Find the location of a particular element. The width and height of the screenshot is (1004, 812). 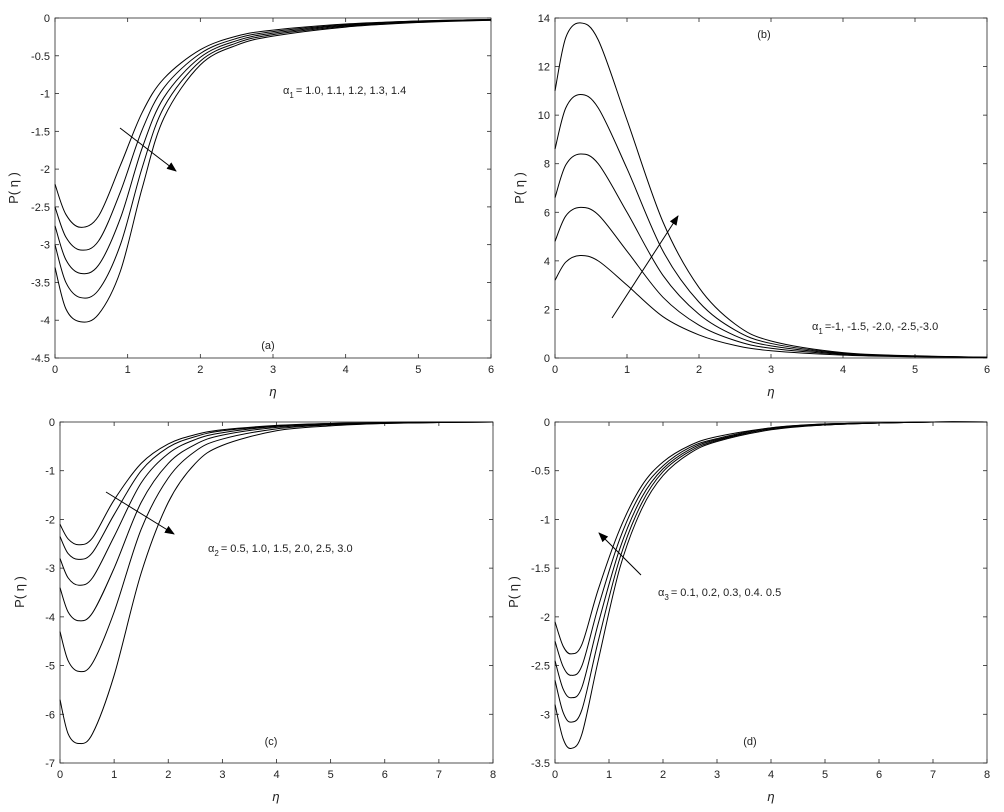

panel-a-ytick-label: 0 is located at coordinates (47, 19).